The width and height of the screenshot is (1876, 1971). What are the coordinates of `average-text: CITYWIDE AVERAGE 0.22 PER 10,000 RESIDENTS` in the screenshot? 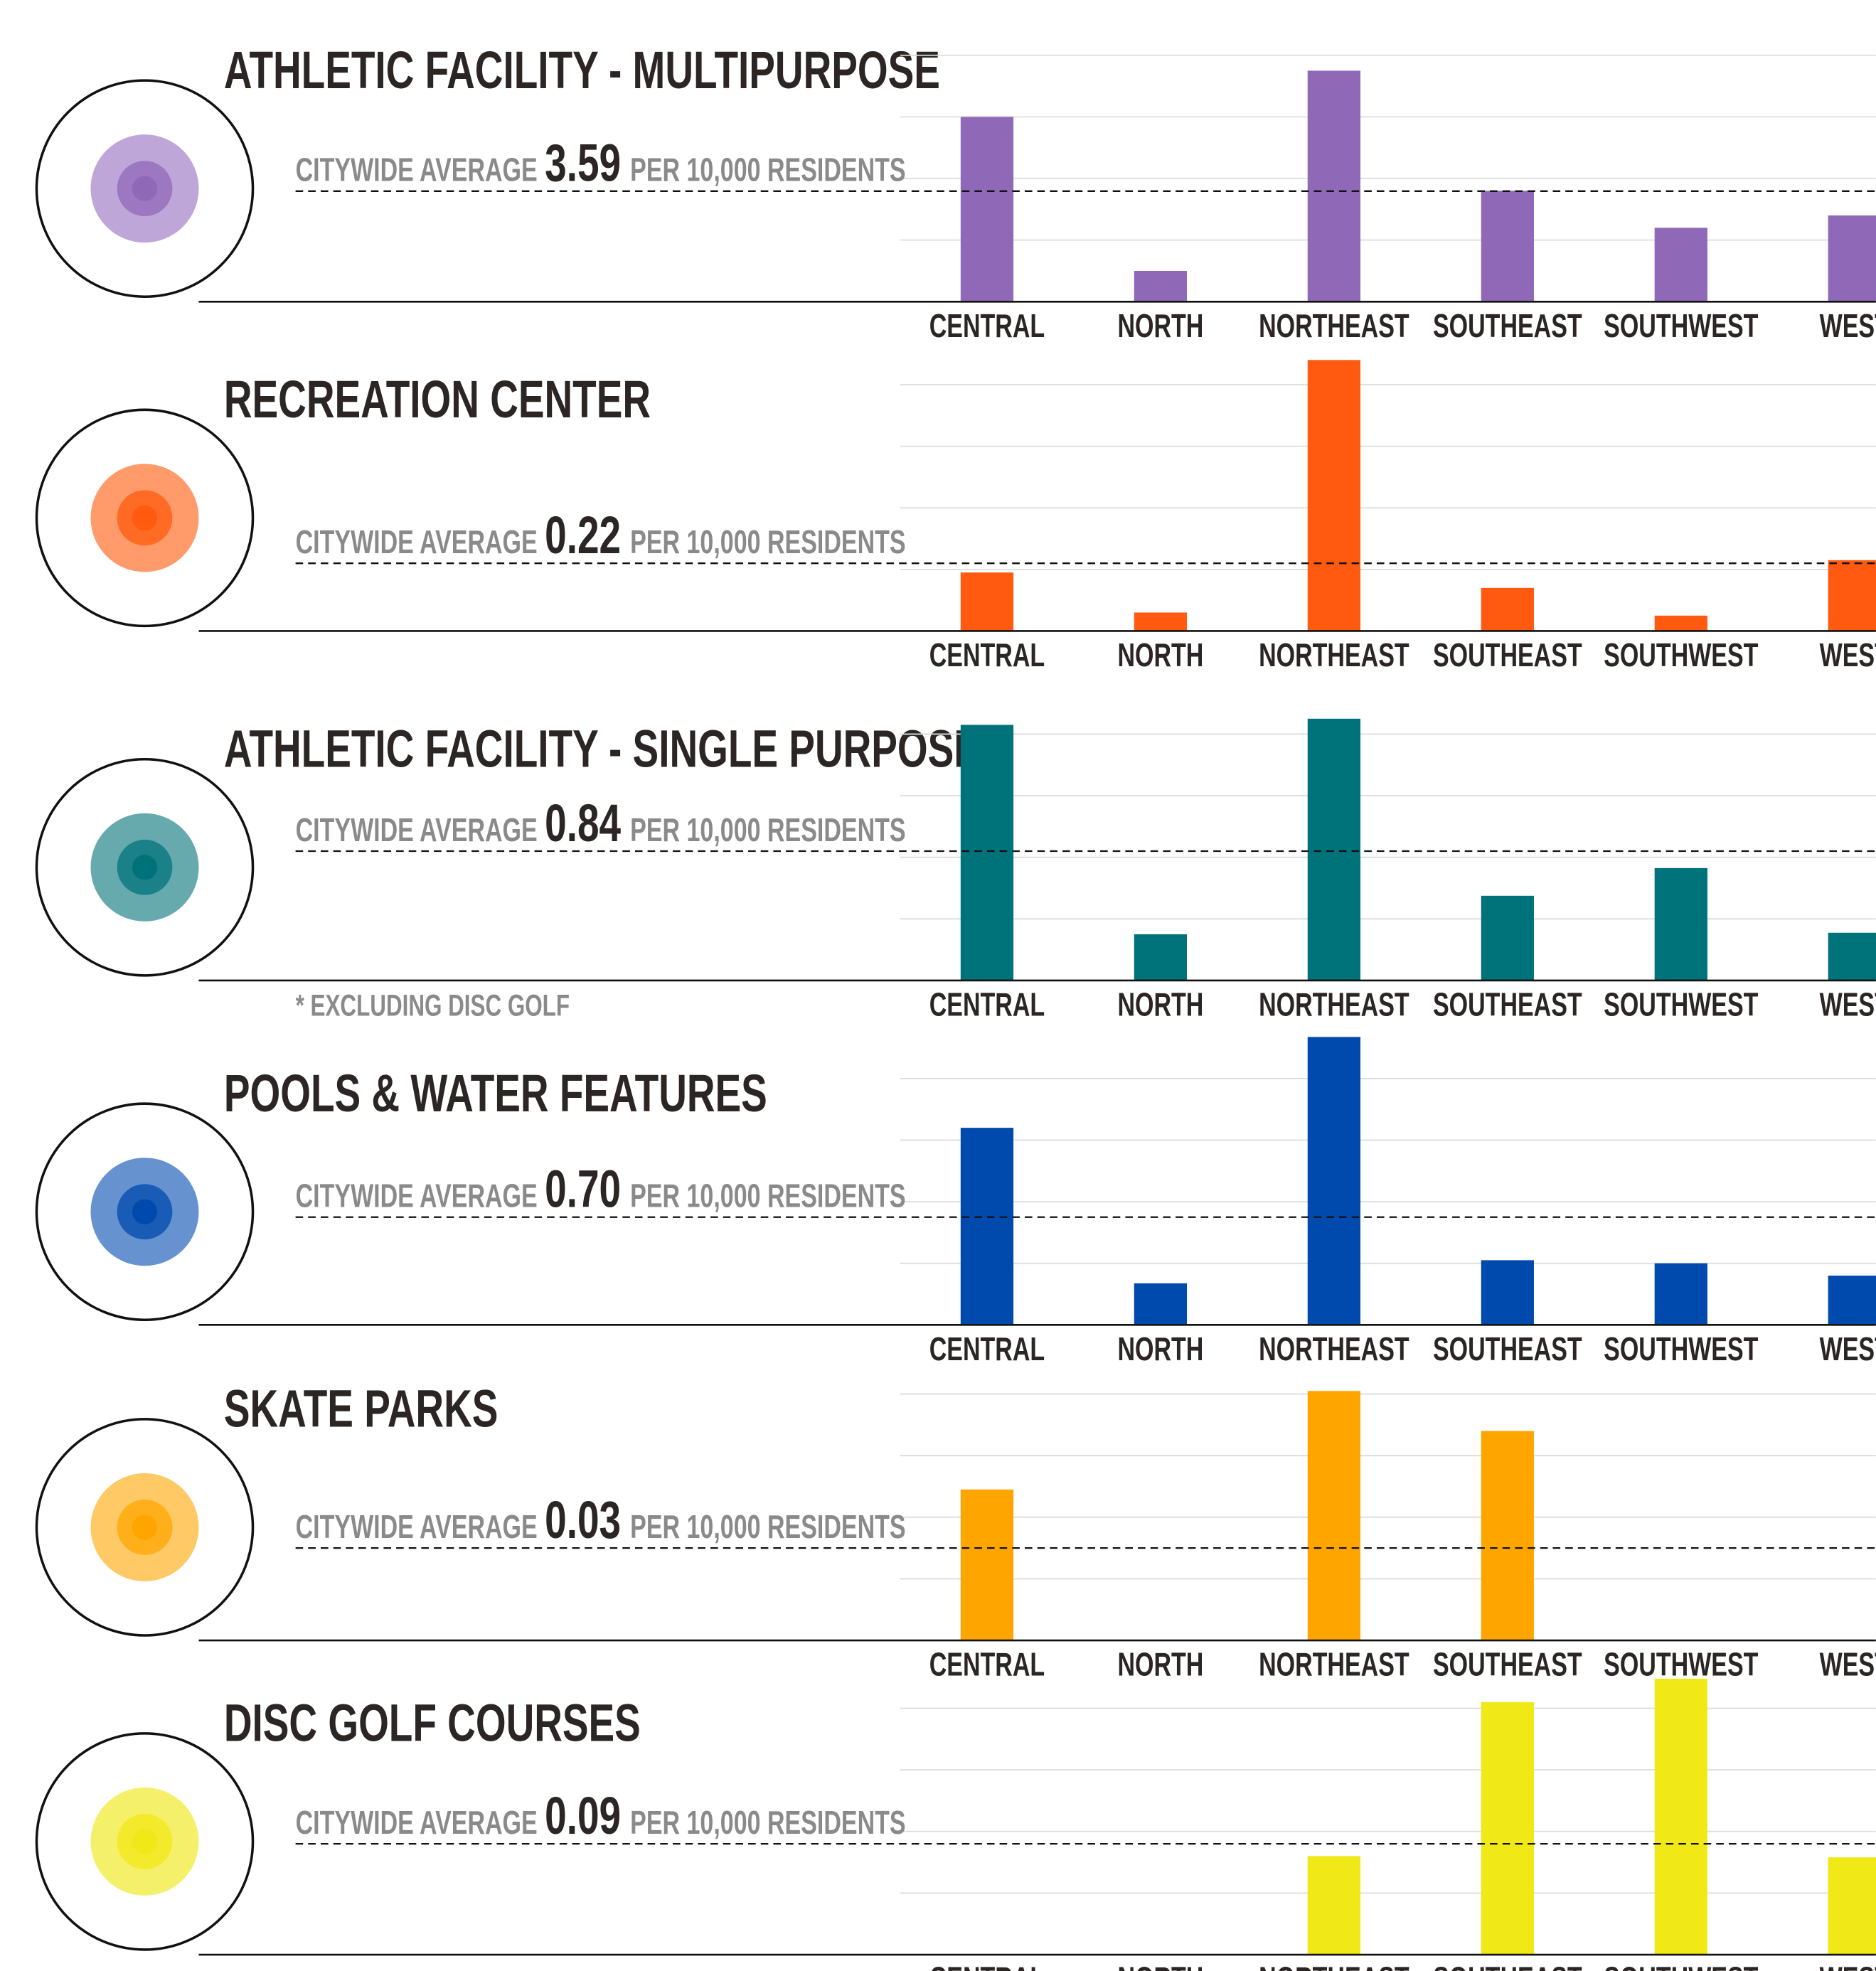 It's located at (601, 535).